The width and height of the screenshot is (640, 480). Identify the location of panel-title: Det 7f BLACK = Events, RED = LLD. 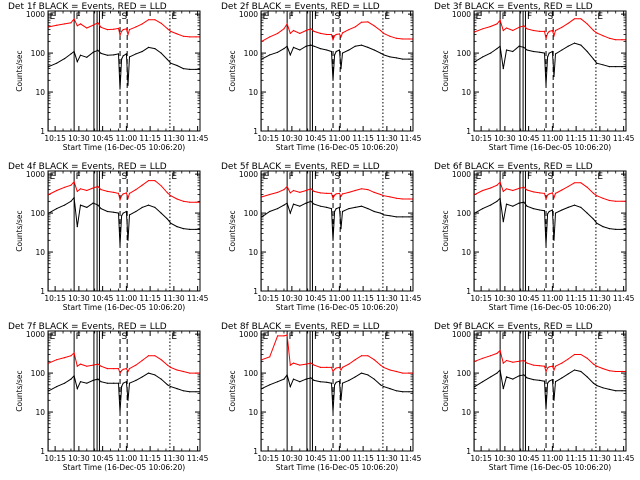
(87, 327).